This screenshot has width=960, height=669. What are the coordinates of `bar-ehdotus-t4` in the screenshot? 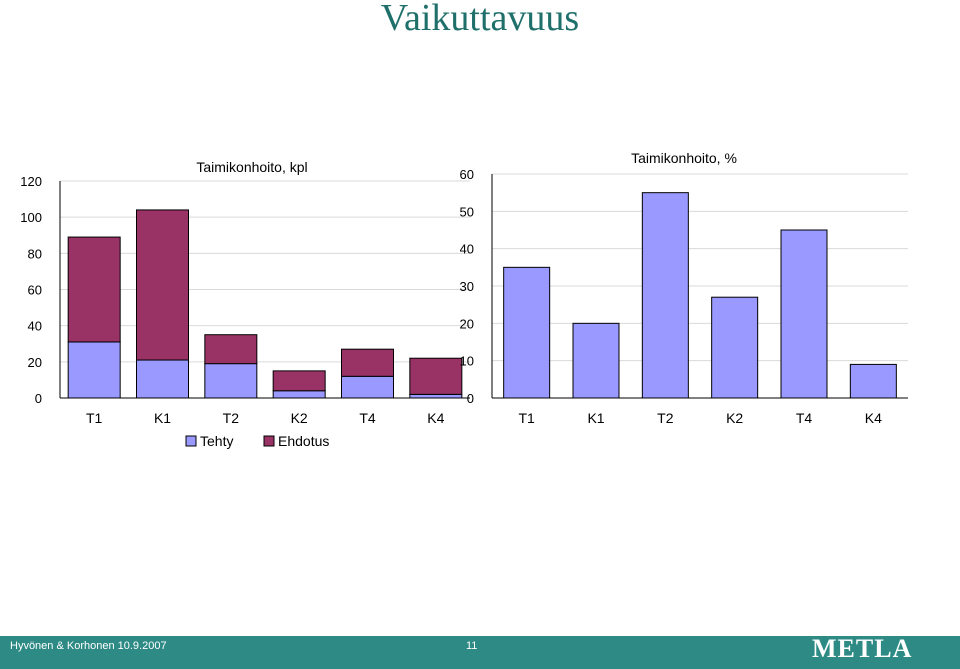 It's located at (367, 362).